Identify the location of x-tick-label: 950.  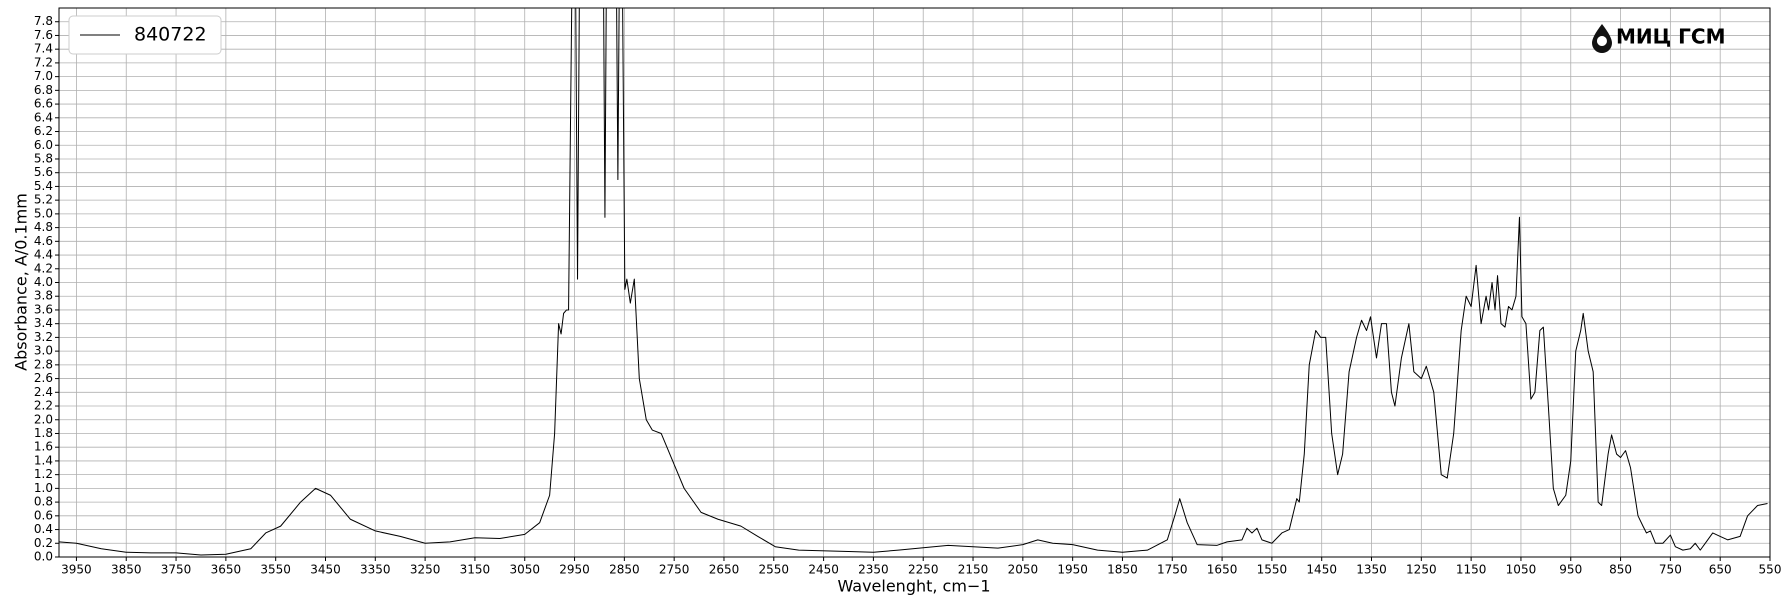
(1570, 570).